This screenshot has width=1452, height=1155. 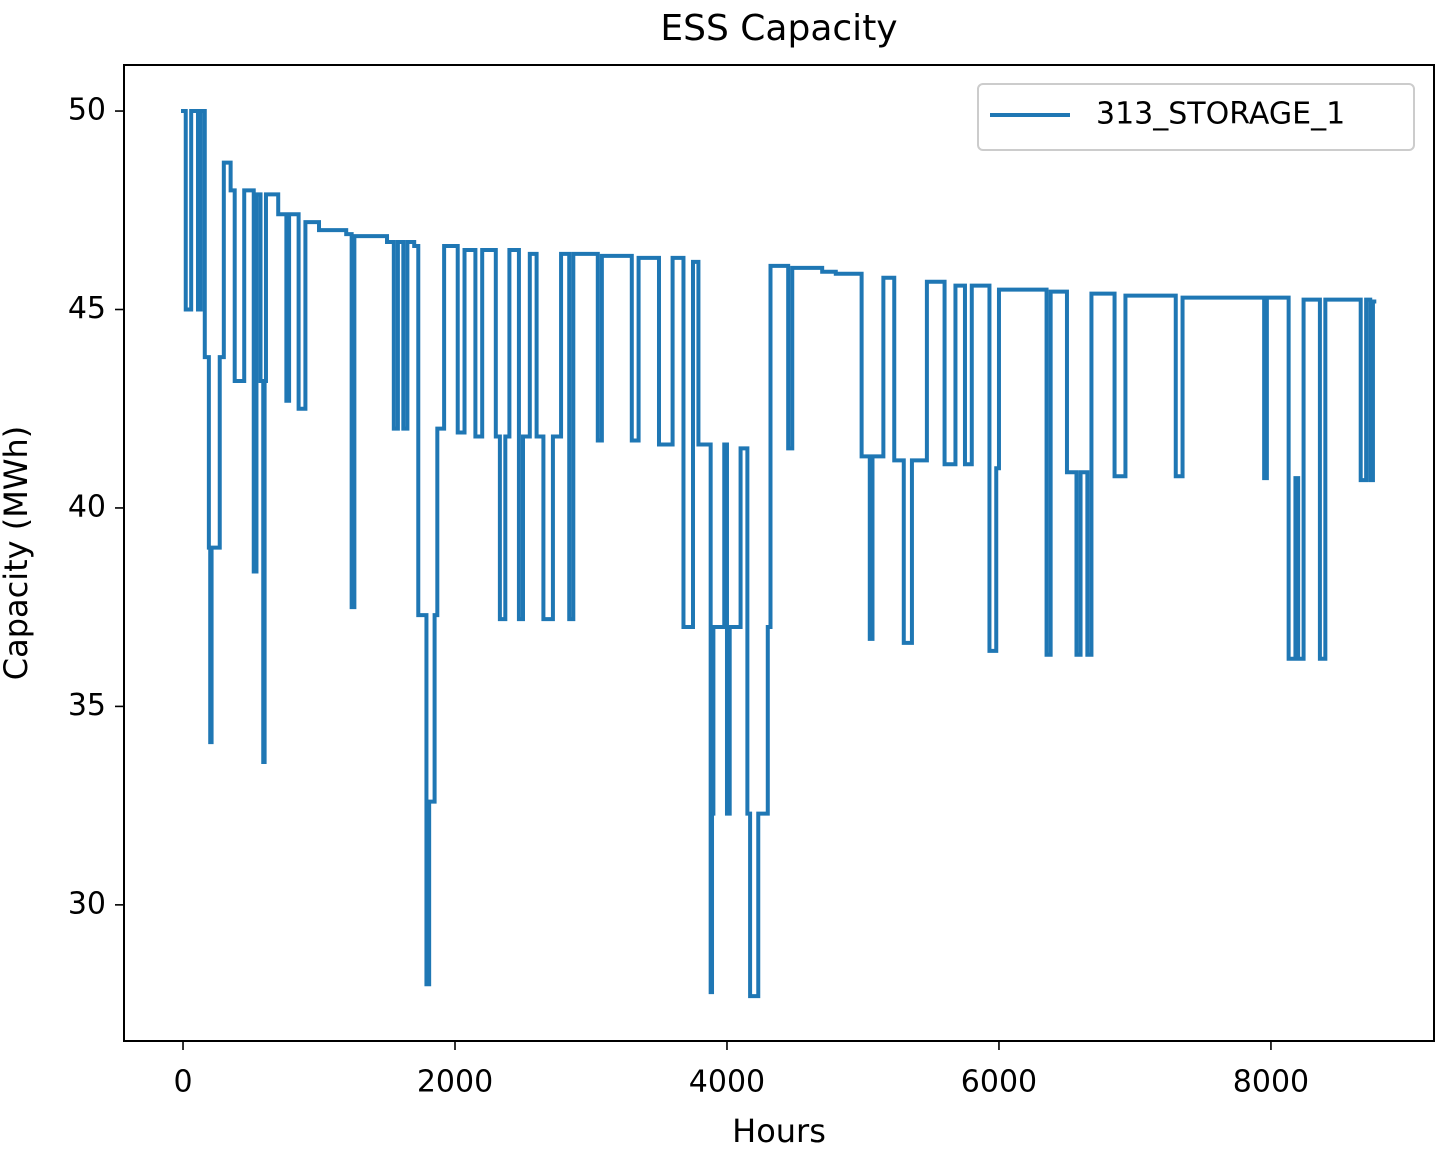 I want to click on x-tick-label: 2000, so click(x=455, y=1082).